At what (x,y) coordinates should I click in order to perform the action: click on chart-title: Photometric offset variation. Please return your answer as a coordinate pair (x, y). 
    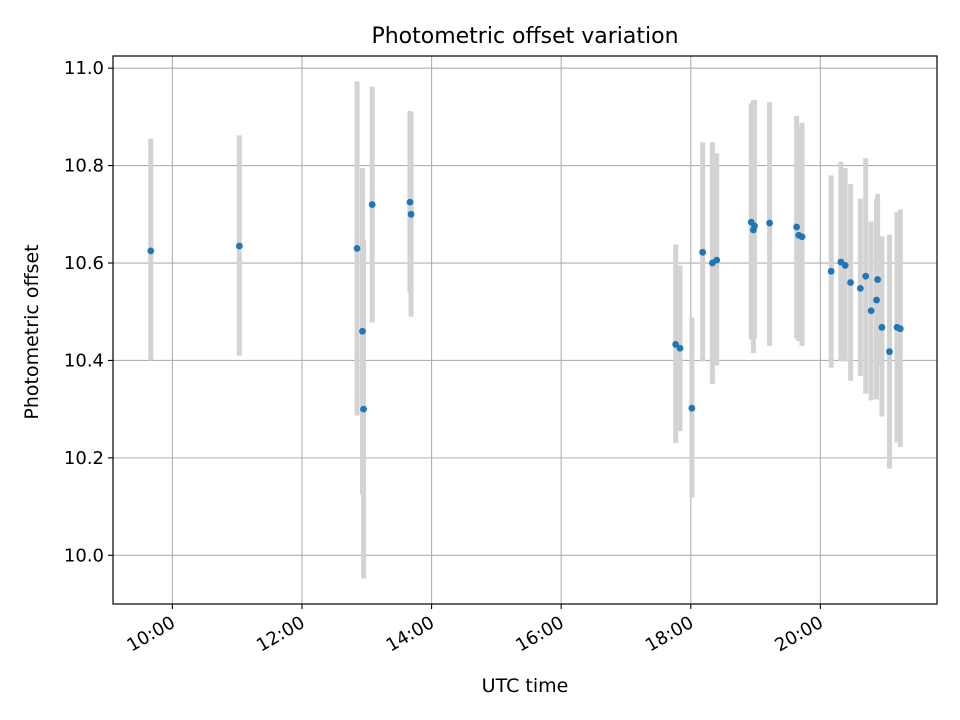
    Looking at the image, I should click on (524, 36).